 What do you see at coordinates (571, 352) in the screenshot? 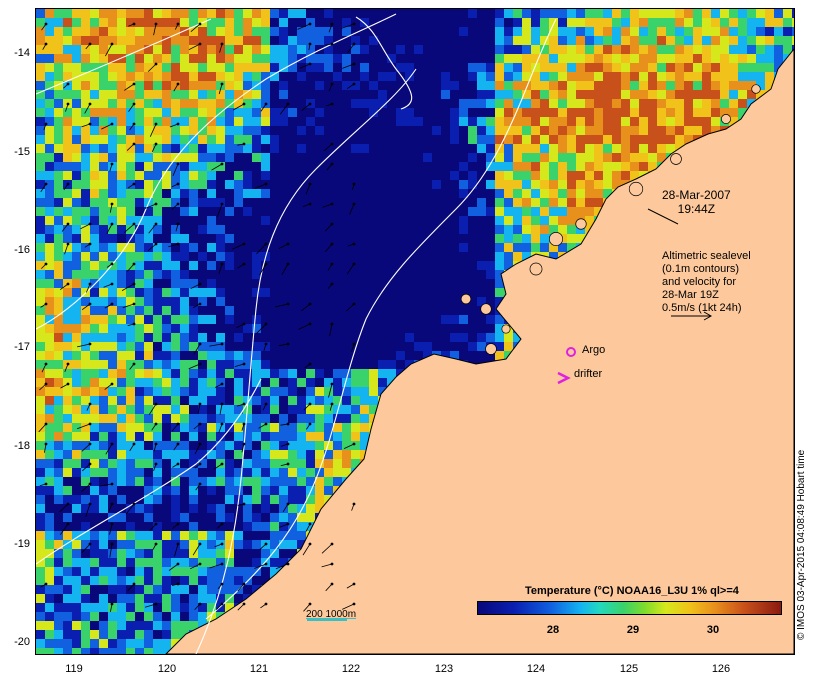
I see `argo-float-marker` at bounding box center [571, 352].